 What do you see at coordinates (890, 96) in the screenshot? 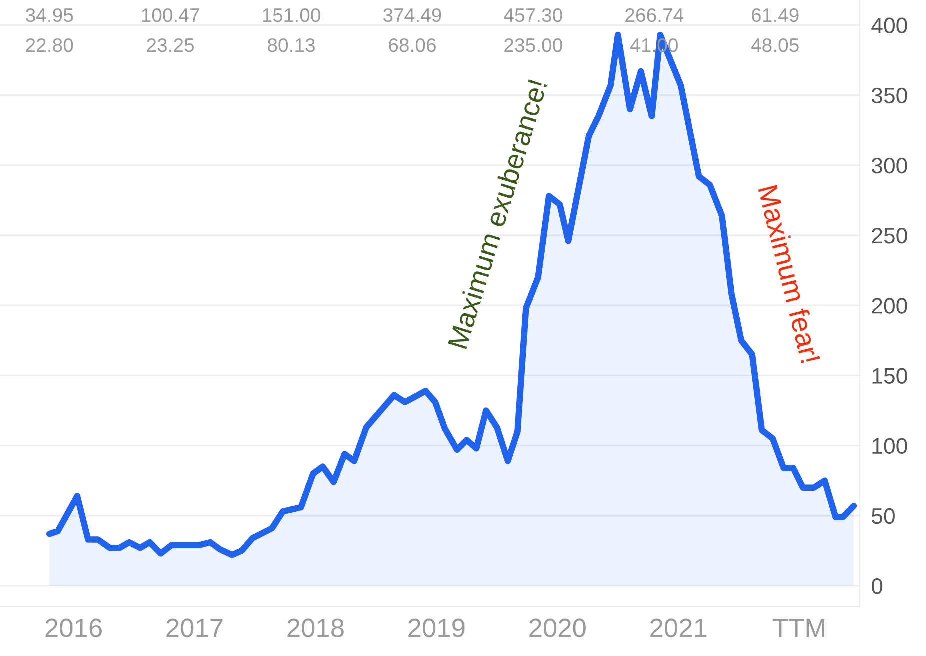
I see `y-tick-label: 350` at bounding box center [890, 96].